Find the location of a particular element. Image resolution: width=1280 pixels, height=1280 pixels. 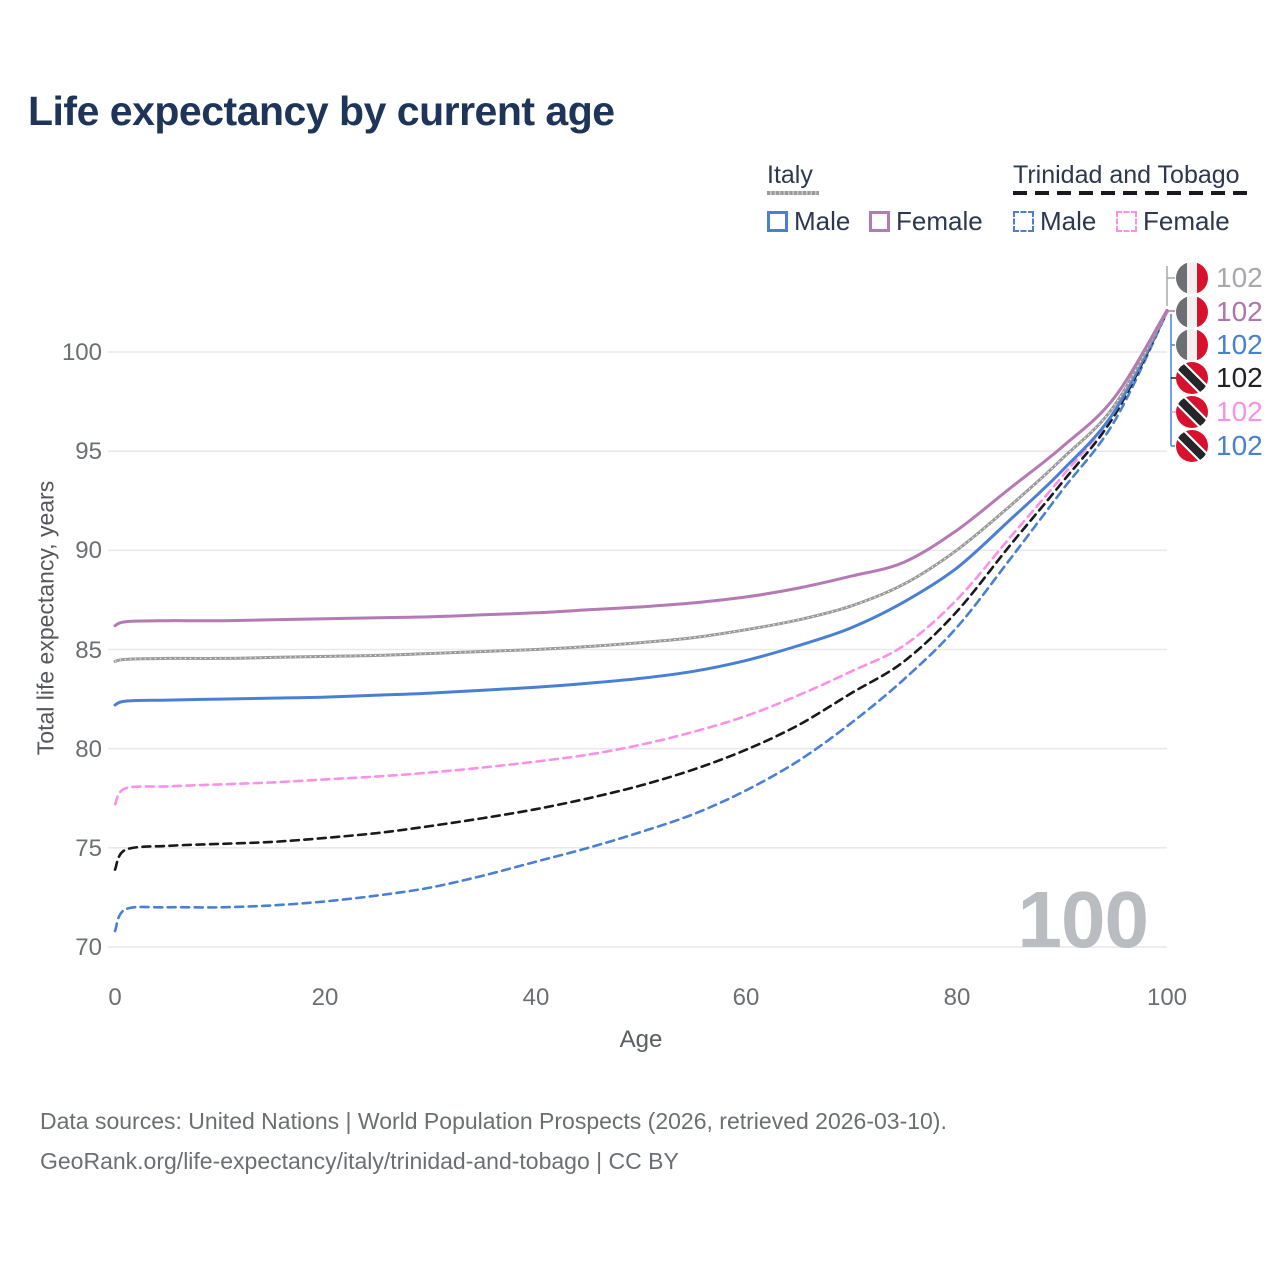

italy-male-swatch-icon is located at coordinates (777, 221).